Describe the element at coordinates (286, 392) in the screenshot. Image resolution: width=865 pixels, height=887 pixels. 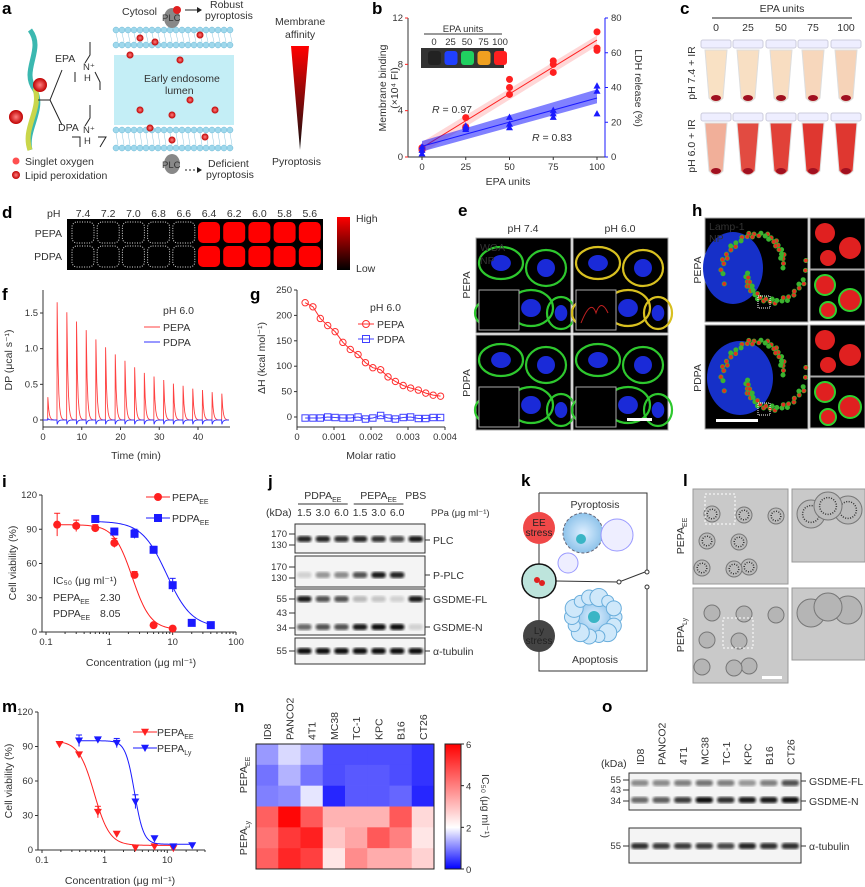
I see `y-tick-label: 50` at that location.